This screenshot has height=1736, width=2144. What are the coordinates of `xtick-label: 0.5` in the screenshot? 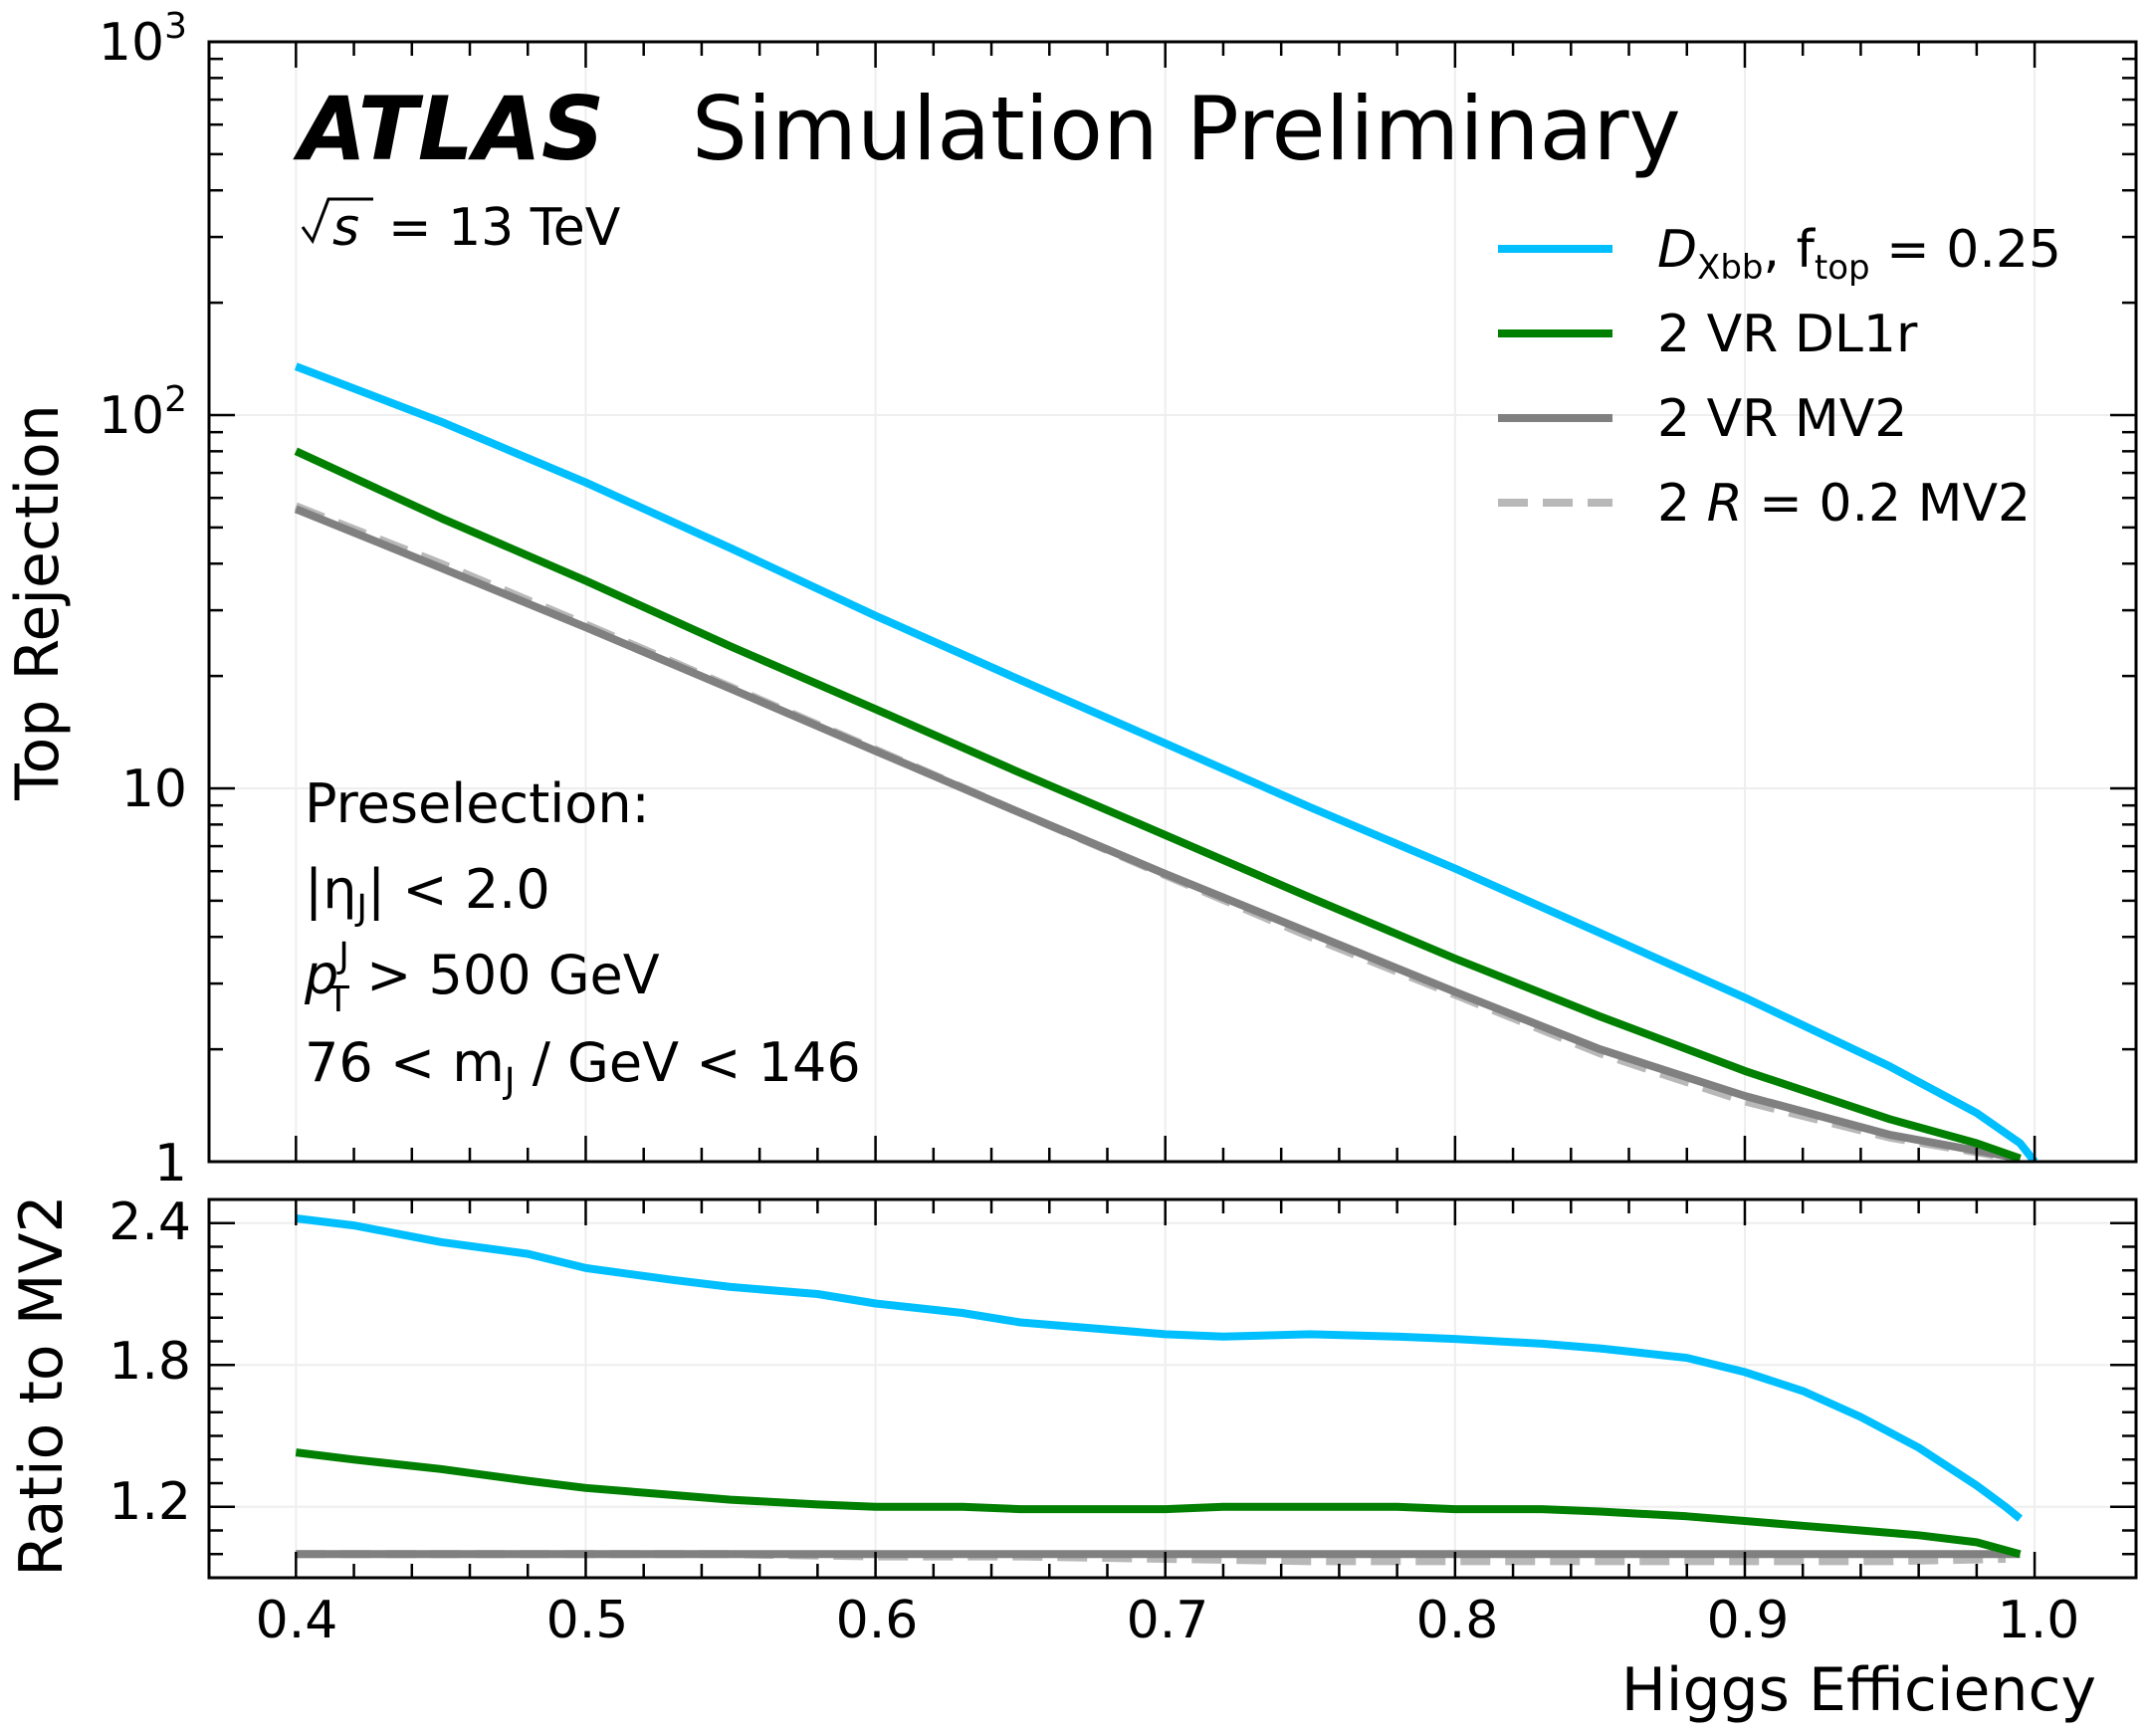 It's located at (587, 1621).